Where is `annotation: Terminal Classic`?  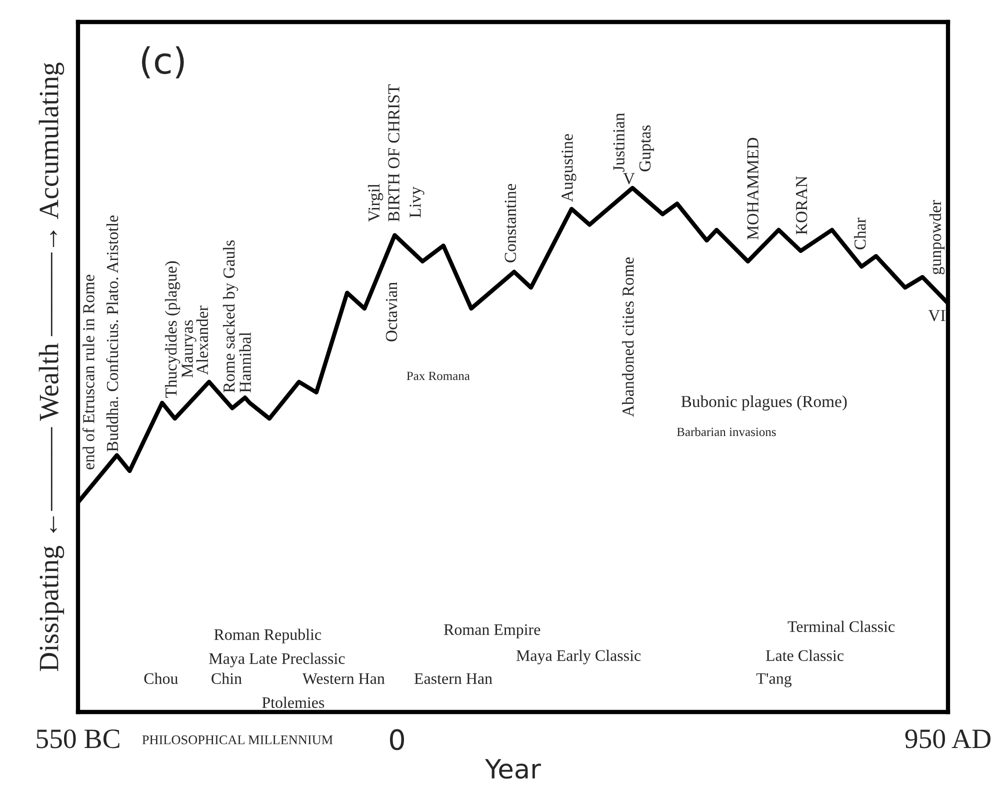 annotation: Terminal Classic is located at coordinates (841, 626).